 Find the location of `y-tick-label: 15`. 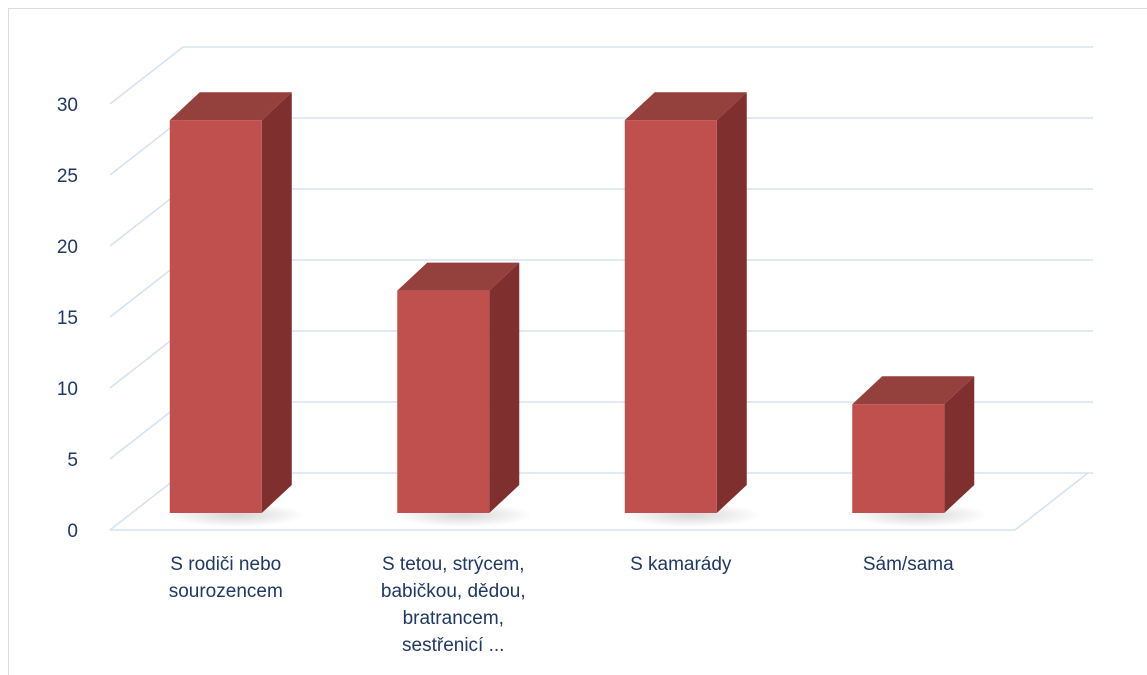

y-tick-label: 15 is located at coordinates (67, 318).